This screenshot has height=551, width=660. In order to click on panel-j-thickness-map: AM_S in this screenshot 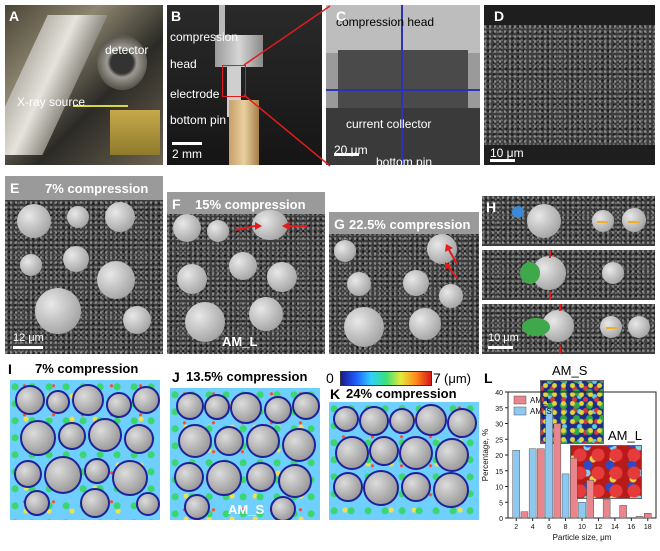, I will do `click(245, 454)`.